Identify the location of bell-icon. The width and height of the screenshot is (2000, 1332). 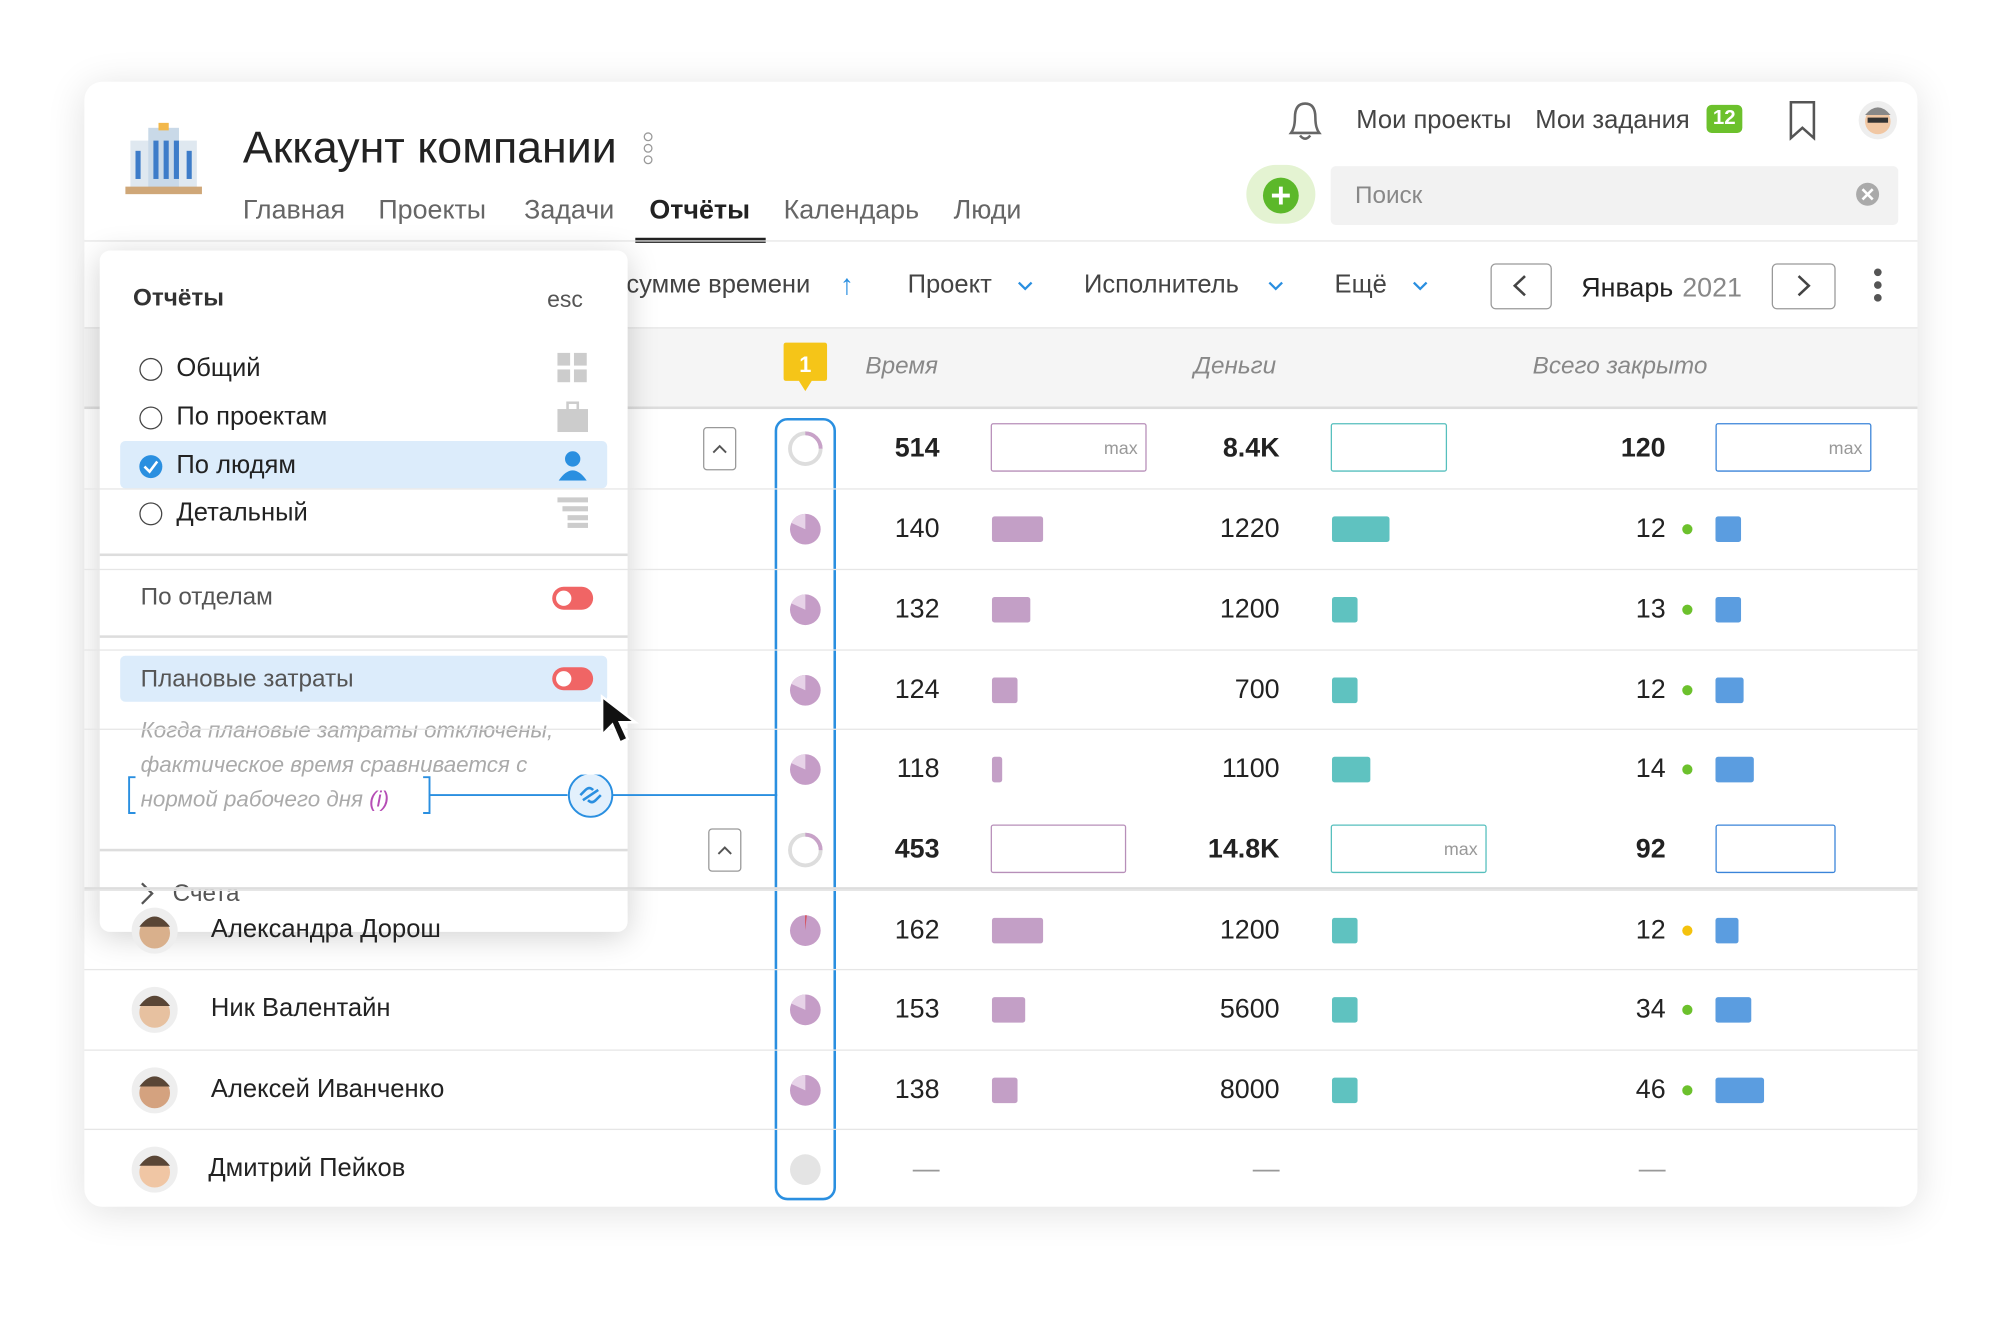
(1304, 120).